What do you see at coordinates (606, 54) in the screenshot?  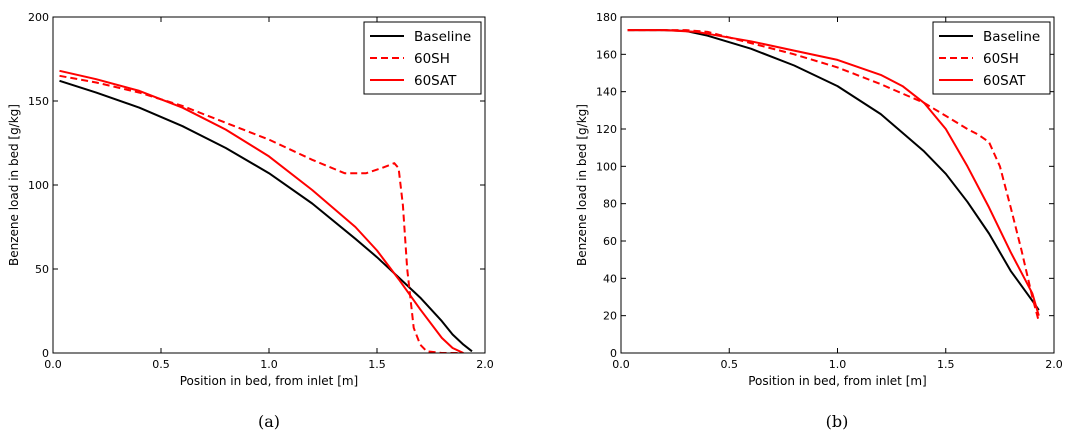 I see `y-tick-label: 160` at bounding box center [606, 54].